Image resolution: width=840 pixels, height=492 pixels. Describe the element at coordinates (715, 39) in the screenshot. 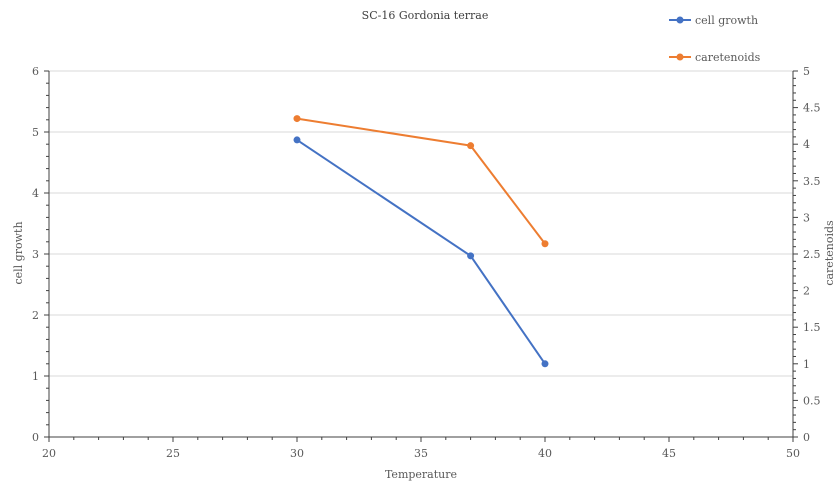

I see `legend: cell growth caretenoids` at that location.